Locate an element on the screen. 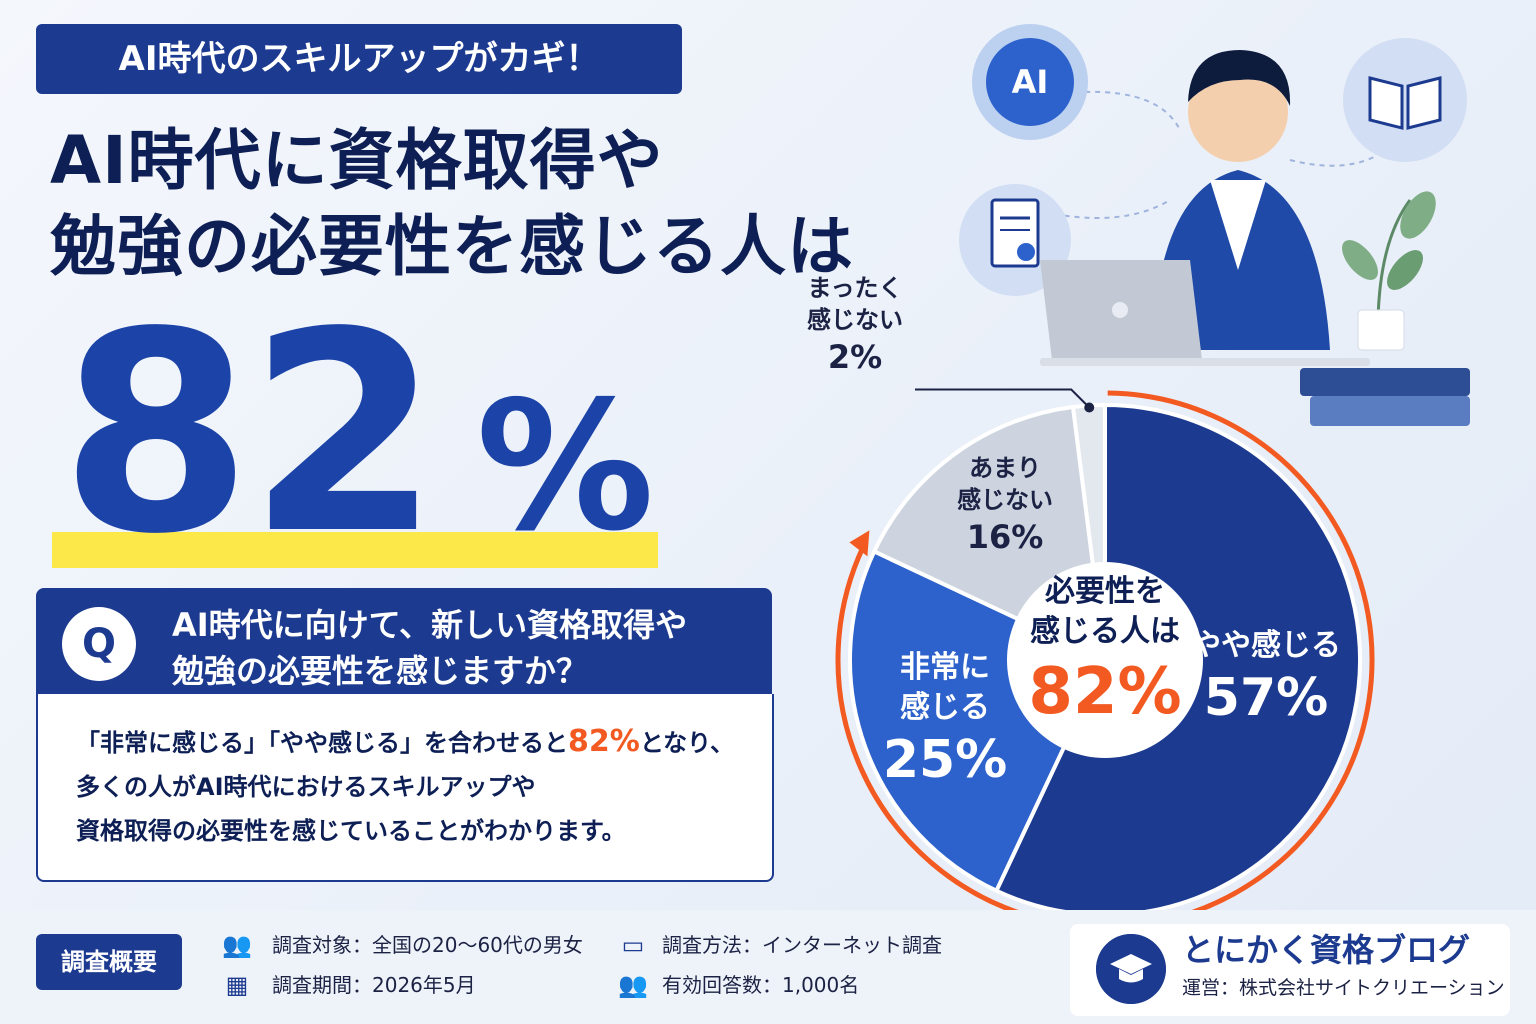  highlight-bar is located at coordinates (355, 550).